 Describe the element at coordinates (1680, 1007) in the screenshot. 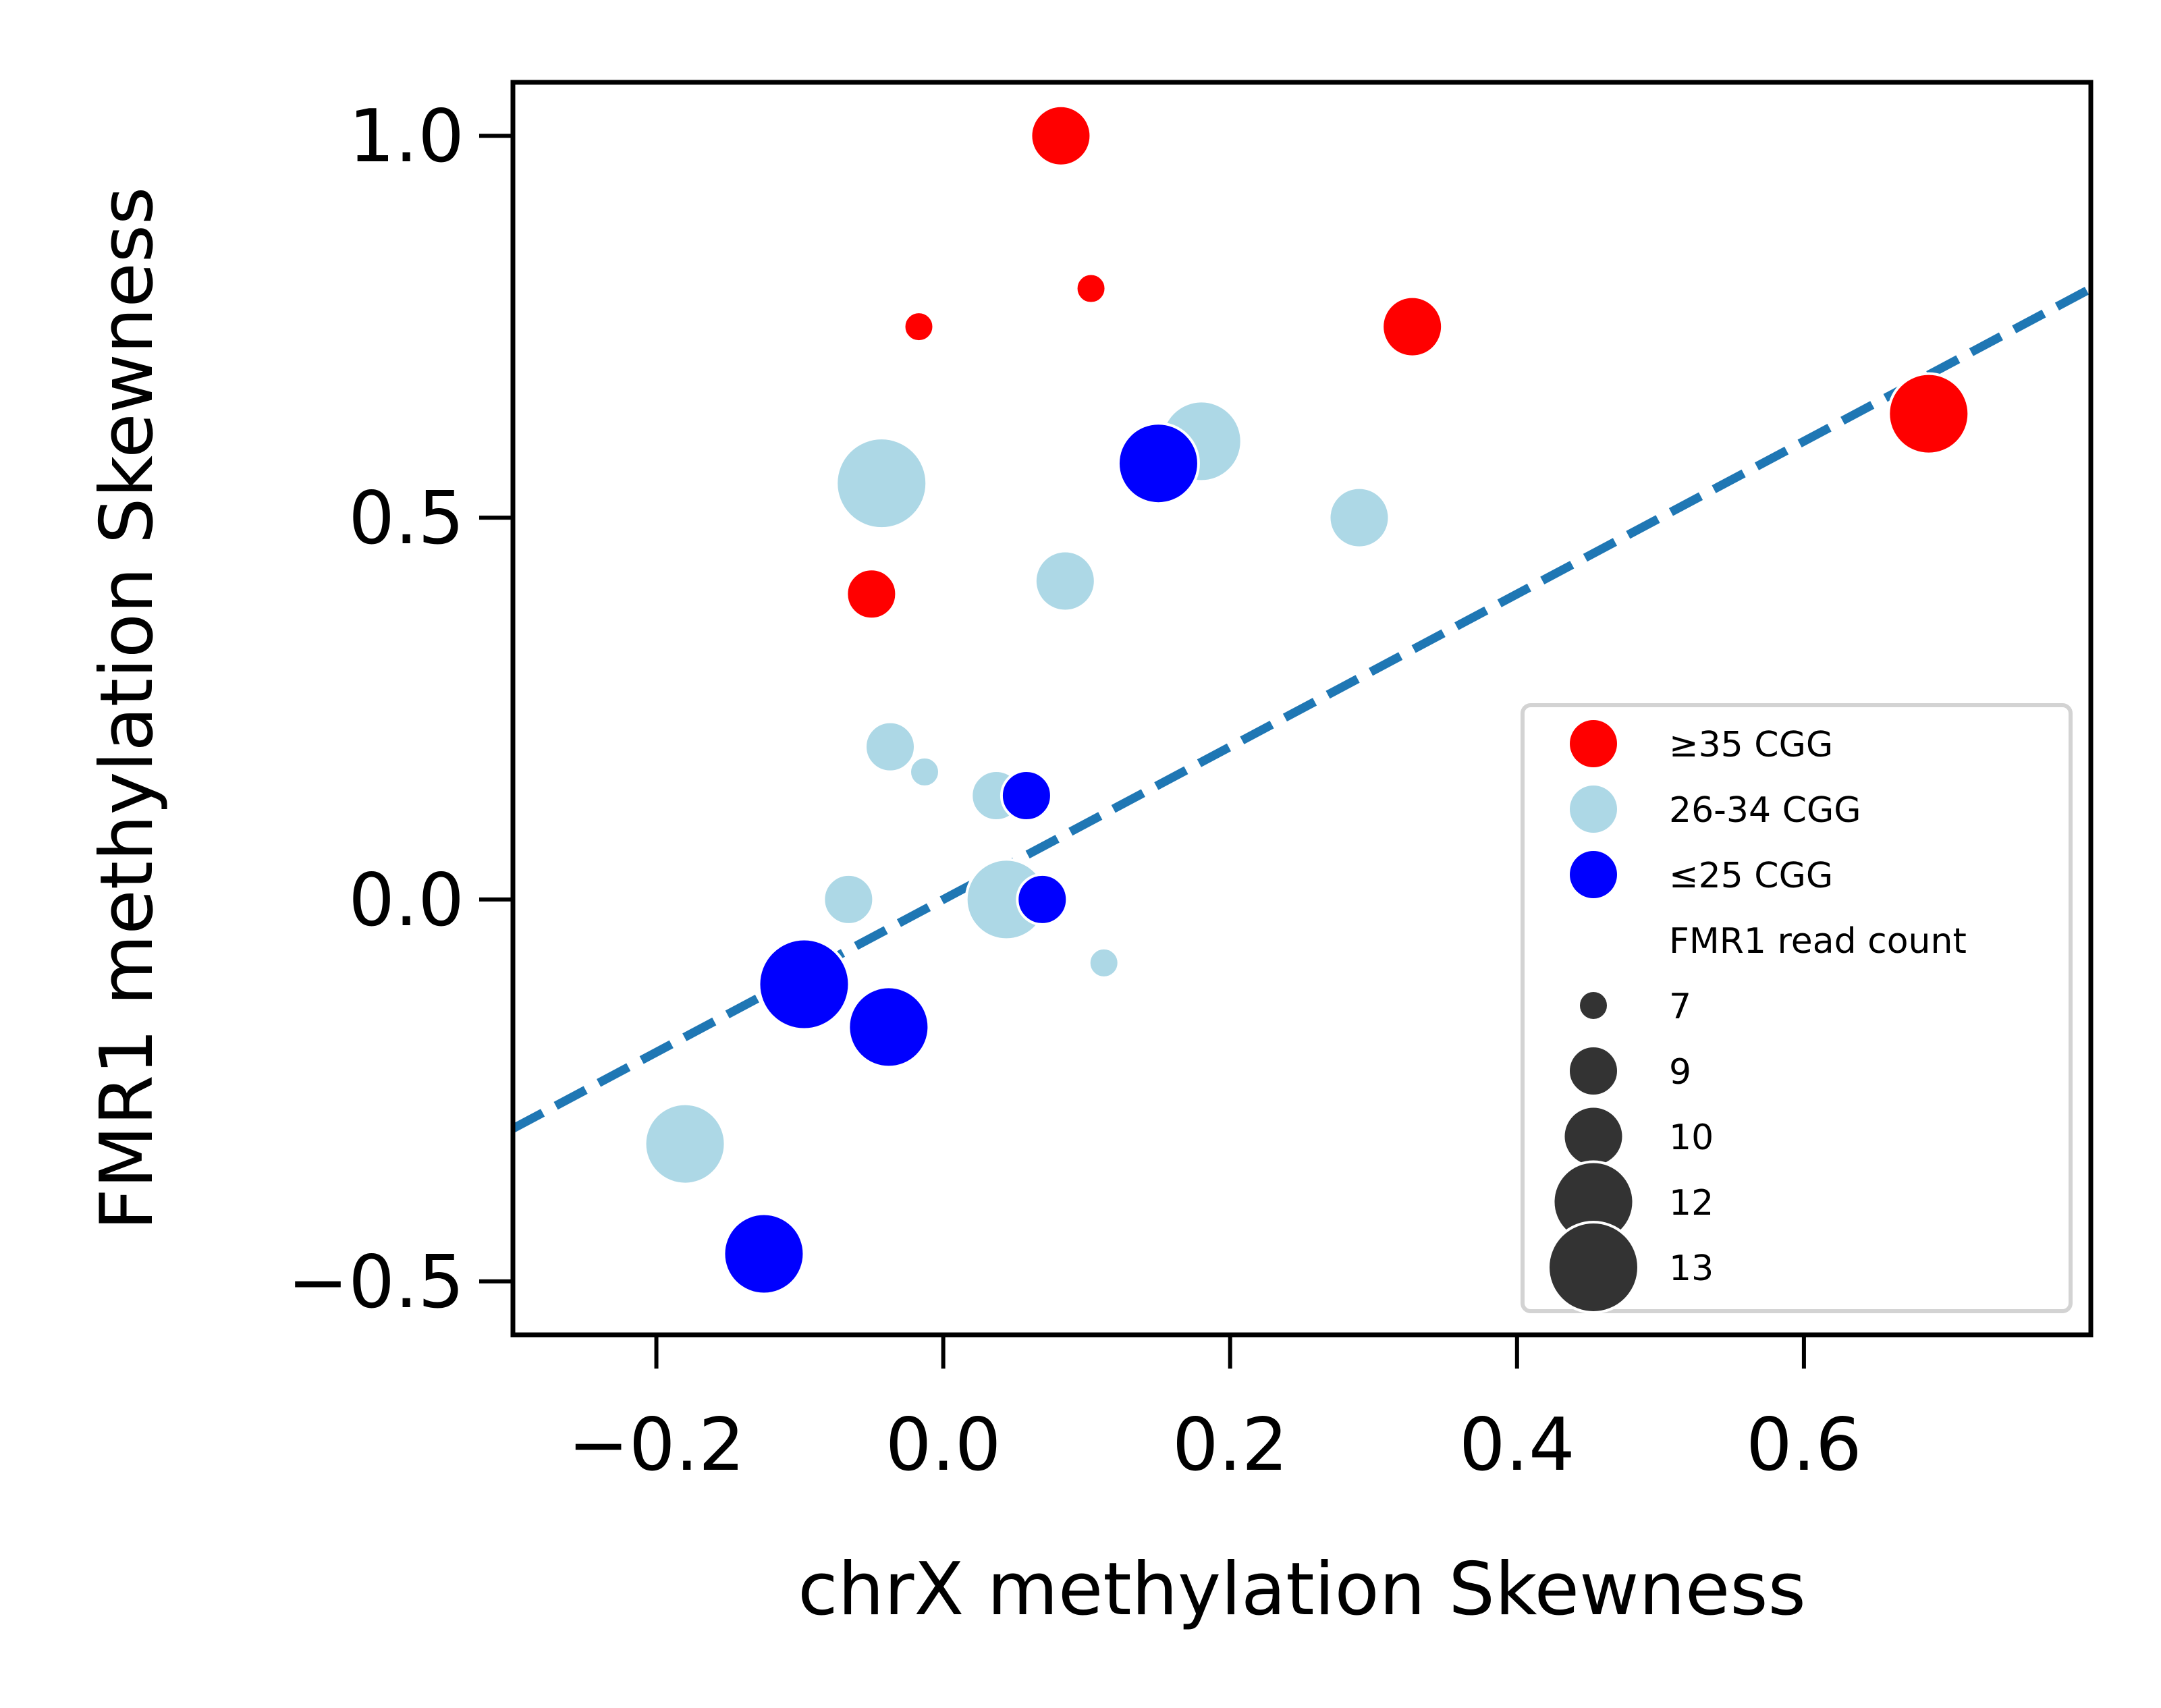

I see `legend-size-label: 7` at that location.